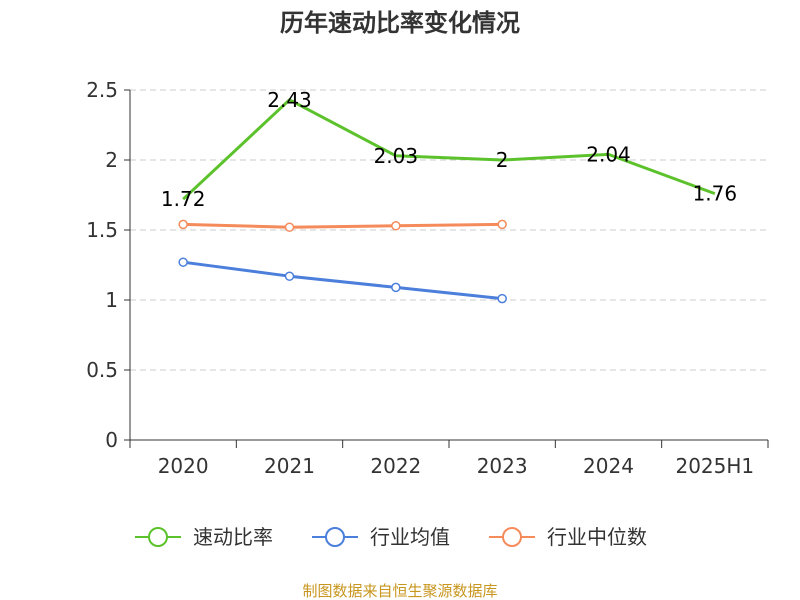 This screenshot has width=800, height=600. What do you see at coordinates (410, 537) in the screenshot?
I see `legend-label: 行业均值` at bounding box center [410, 537].